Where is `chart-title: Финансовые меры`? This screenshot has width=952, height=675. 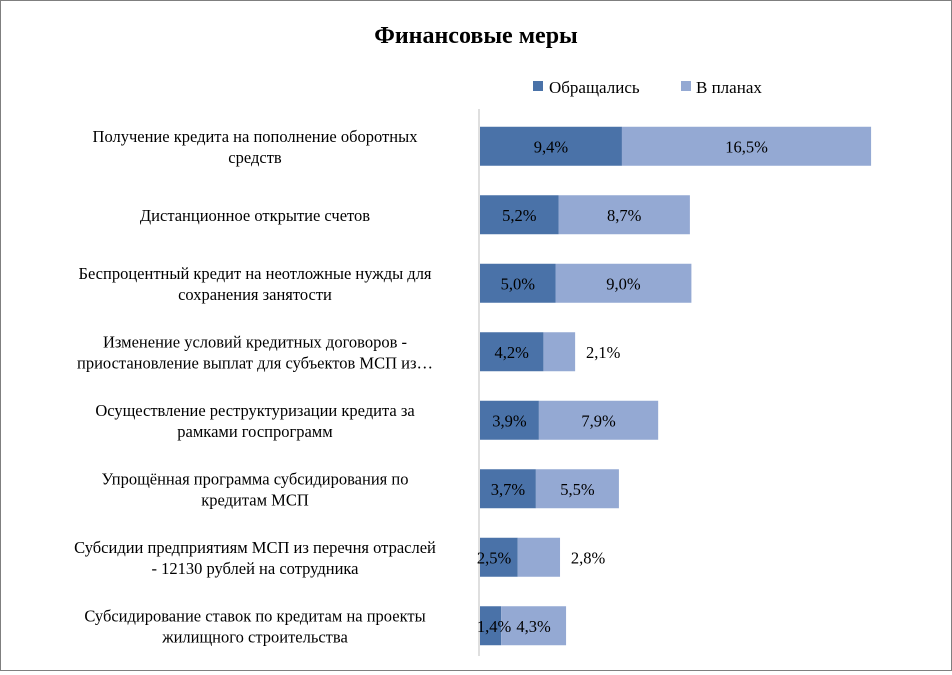 chart-title: Финансовые меры is located at coordinates (476, 36).